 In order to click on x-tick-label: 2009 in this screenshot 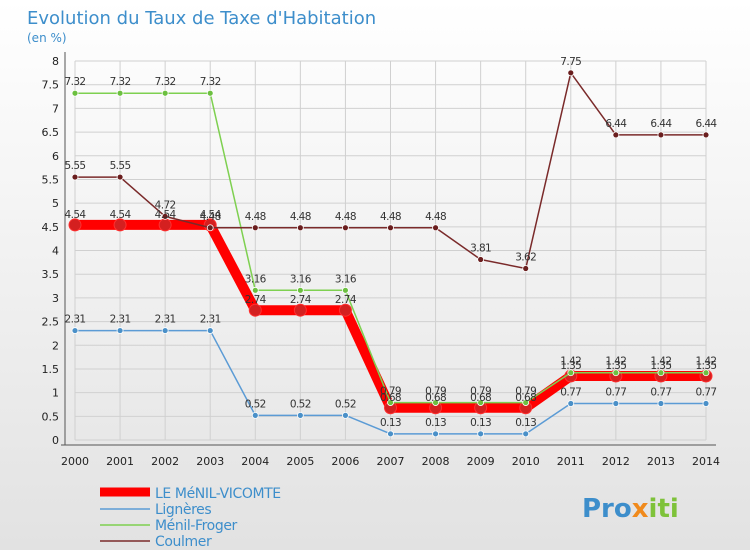, I will do `click(481, 461)`.